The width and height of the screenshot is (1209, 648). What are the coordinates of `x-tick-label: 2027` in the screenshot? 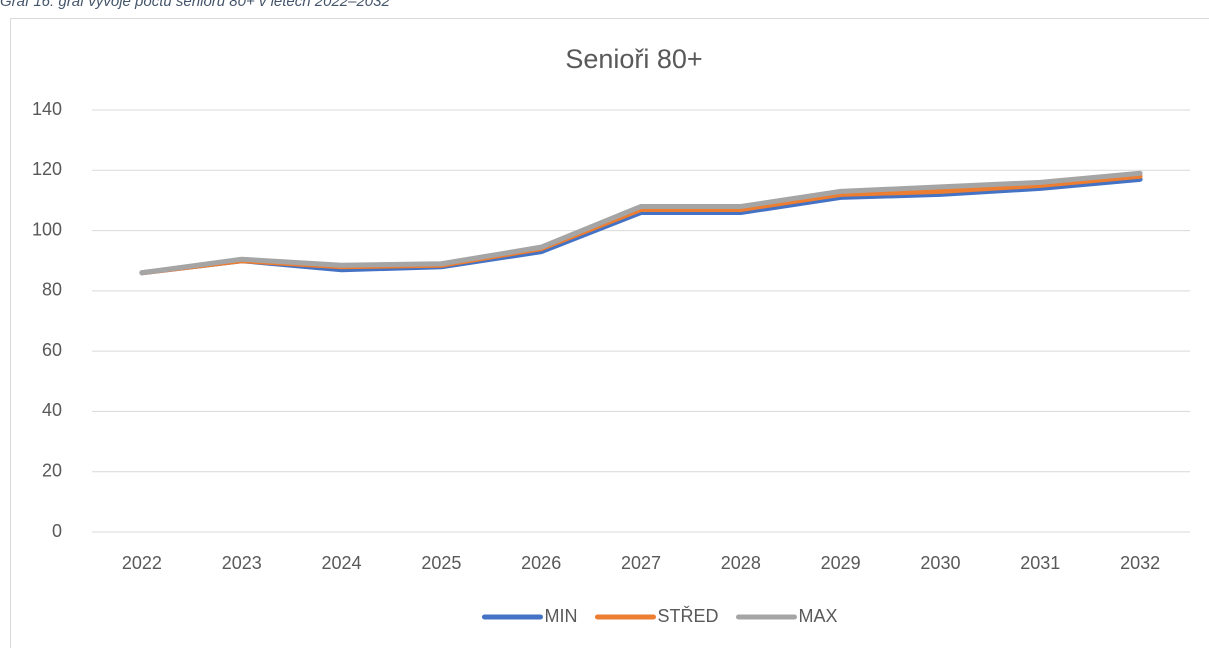 It's located at (641, 563).